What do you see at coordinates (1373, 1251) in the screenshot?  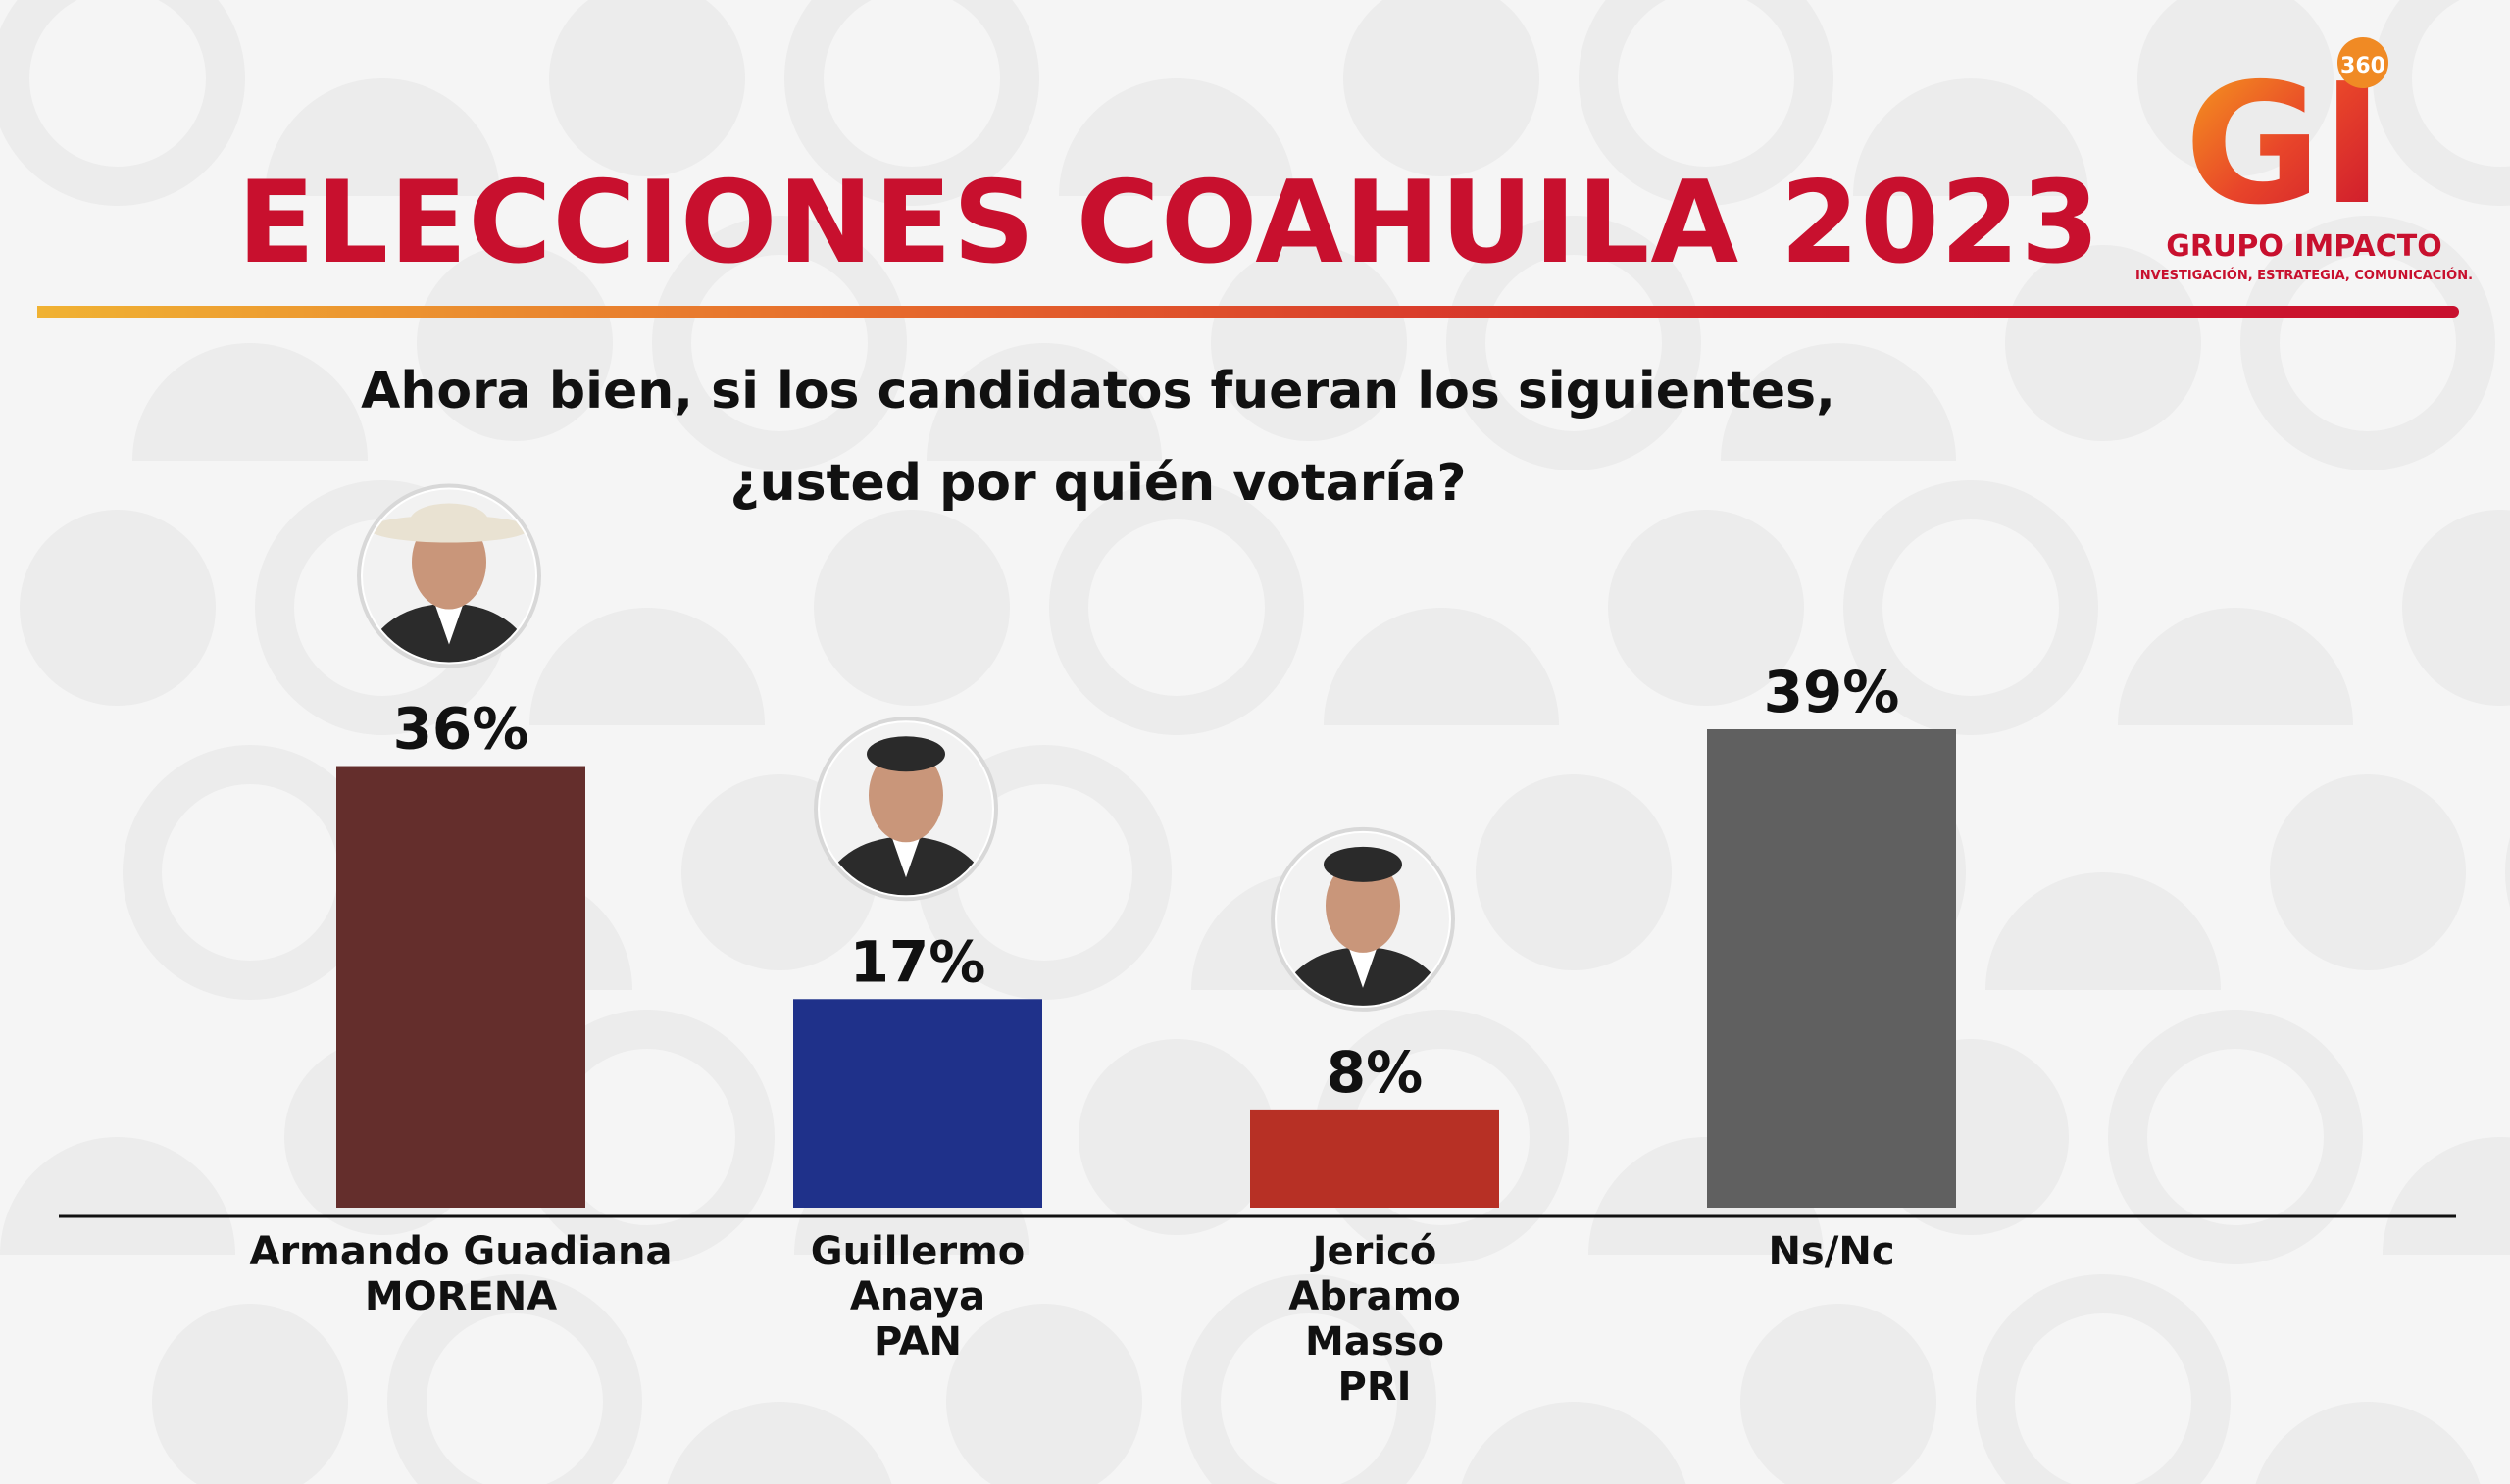 I see `category-label-2-0: Jericó` at bounding box center [1373, 1251].